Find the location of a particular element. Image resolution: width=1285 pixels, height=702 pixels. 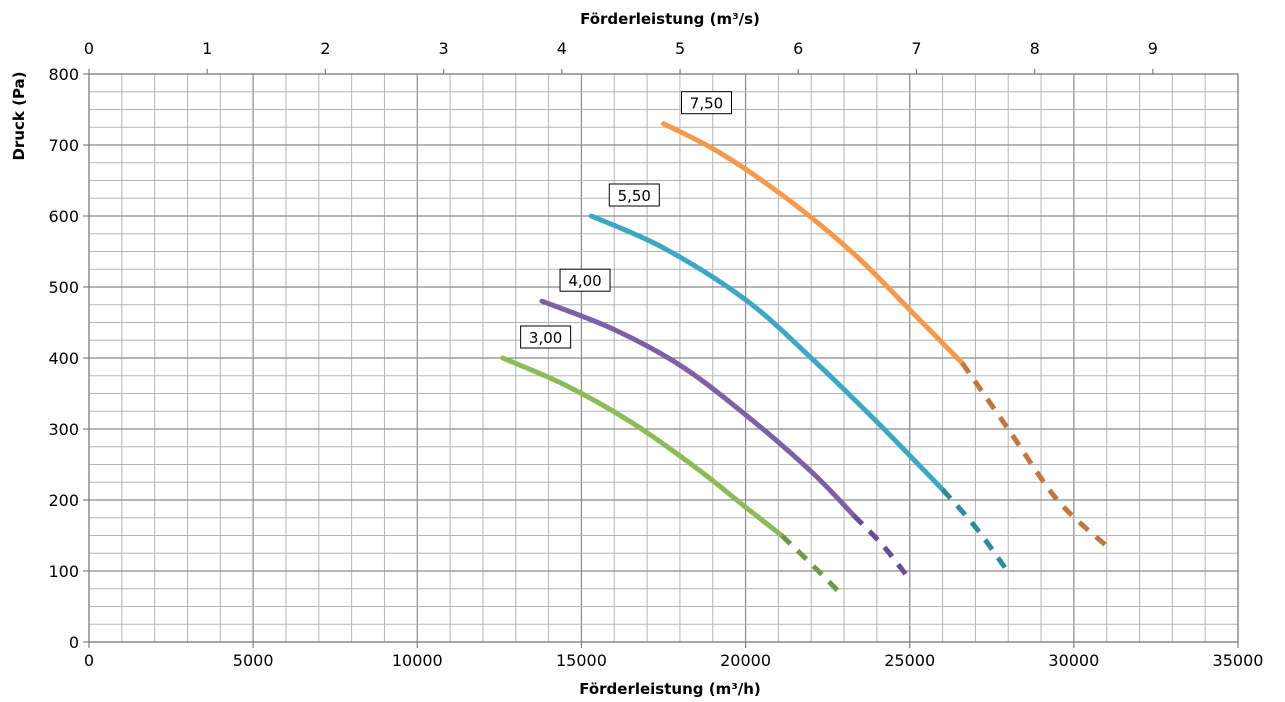

x-tick-label: 5000 is located at coordinates (253, 660).